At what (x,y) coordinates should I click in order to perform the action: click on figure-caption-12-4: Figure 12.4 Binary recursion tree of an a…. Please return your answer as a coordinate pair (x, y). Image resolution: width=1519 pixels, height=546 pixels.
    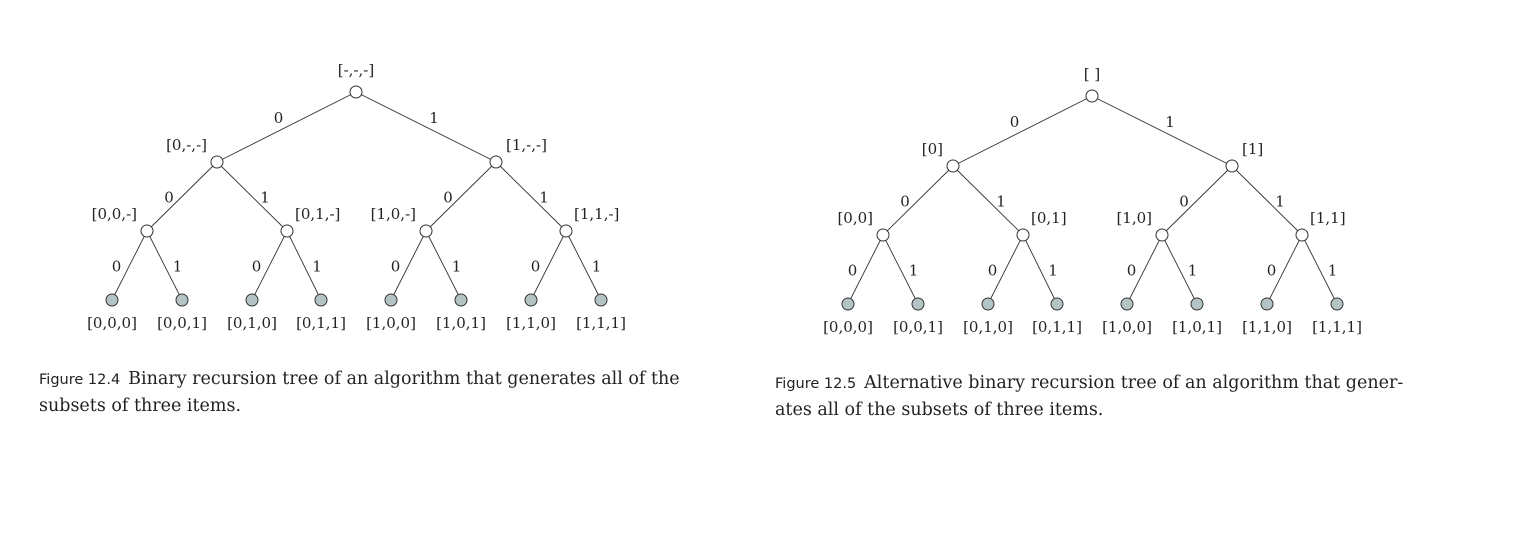
    Looking at the image, I should click on (369, 392).